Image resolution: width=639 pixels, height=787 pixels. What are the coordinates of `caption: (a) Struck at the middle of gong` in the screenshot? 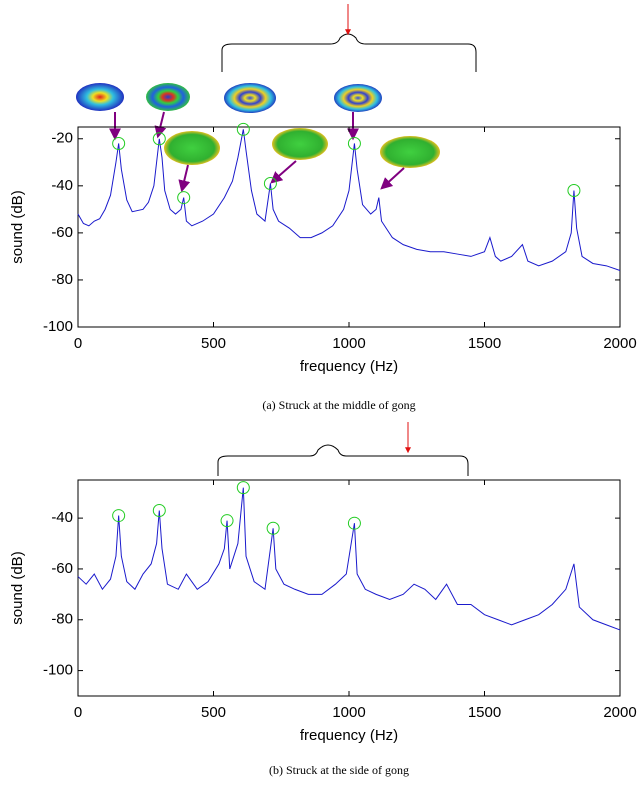 It's located at (338, 405).